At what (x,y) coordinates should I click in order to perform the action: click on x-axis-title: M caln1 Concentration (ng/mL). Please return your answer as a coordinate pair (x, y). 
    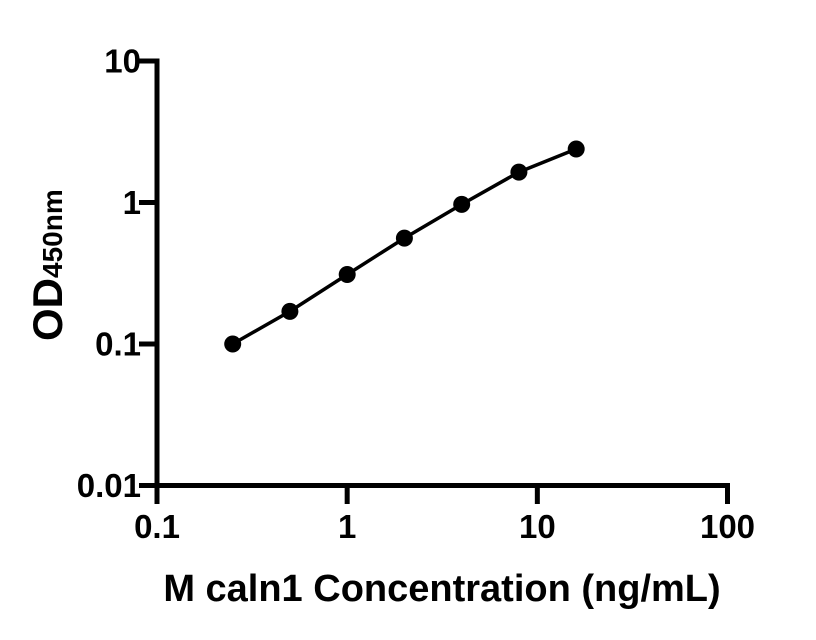
    Looking at the image, I should click on (441, 589).